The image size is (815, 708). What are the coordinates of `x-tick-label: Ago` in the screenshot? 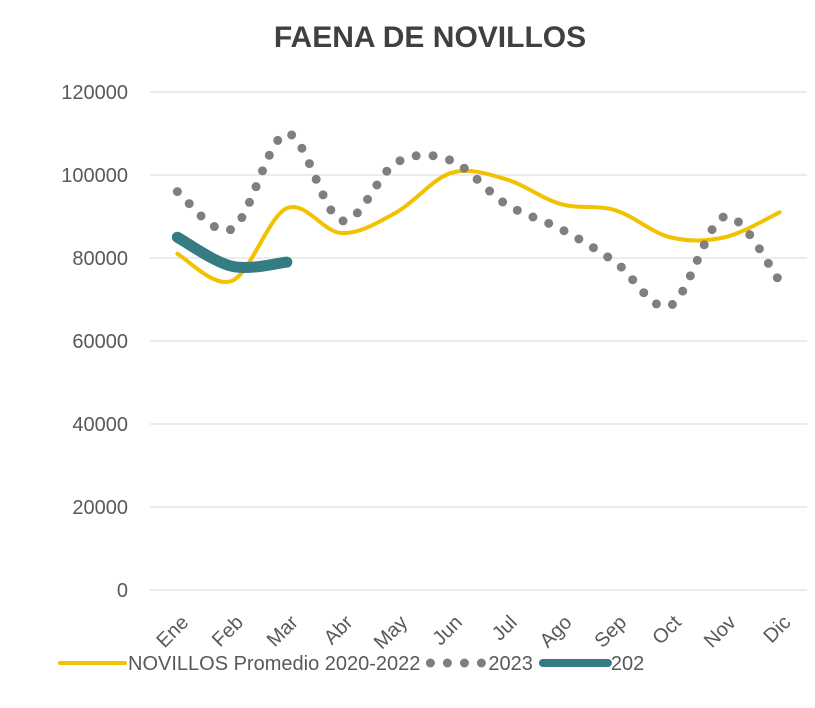 It's located at (556, 632).